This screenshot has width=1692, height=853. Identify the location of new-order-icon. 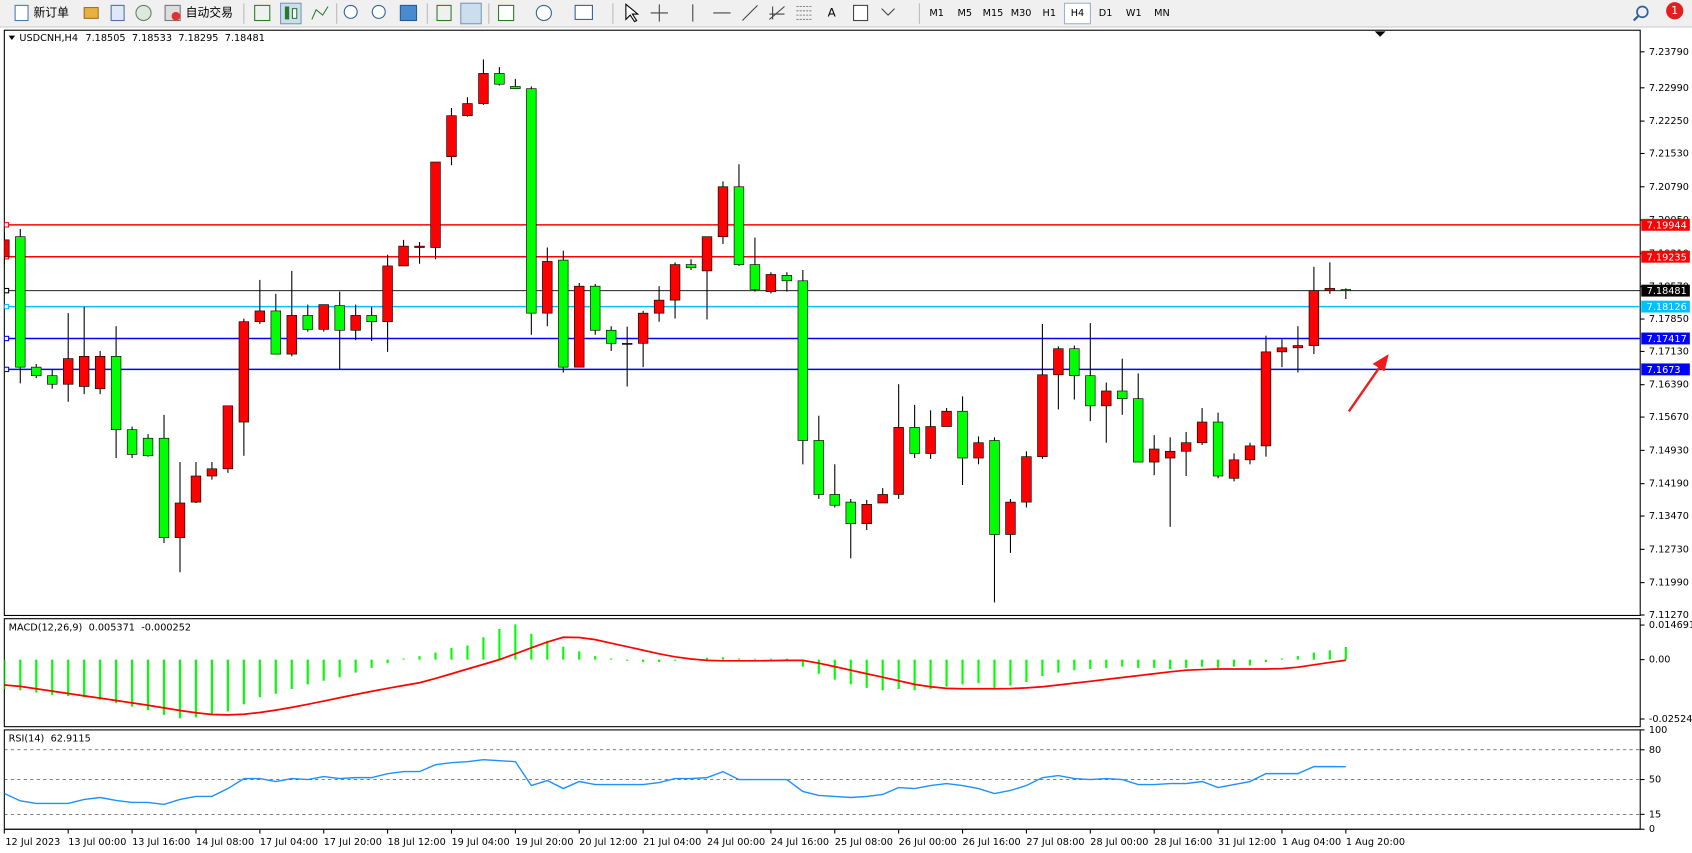
(21, 13).